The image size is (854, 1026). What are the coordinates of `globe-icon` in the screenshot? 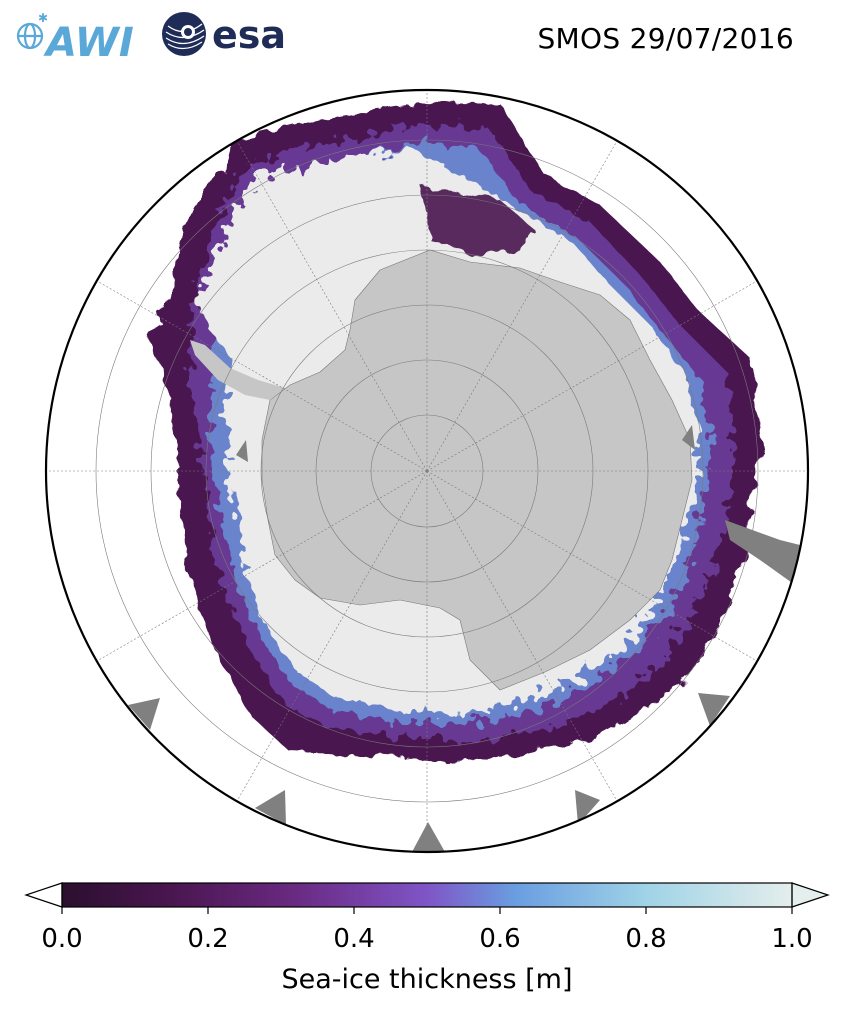 It's located at (30, 36).